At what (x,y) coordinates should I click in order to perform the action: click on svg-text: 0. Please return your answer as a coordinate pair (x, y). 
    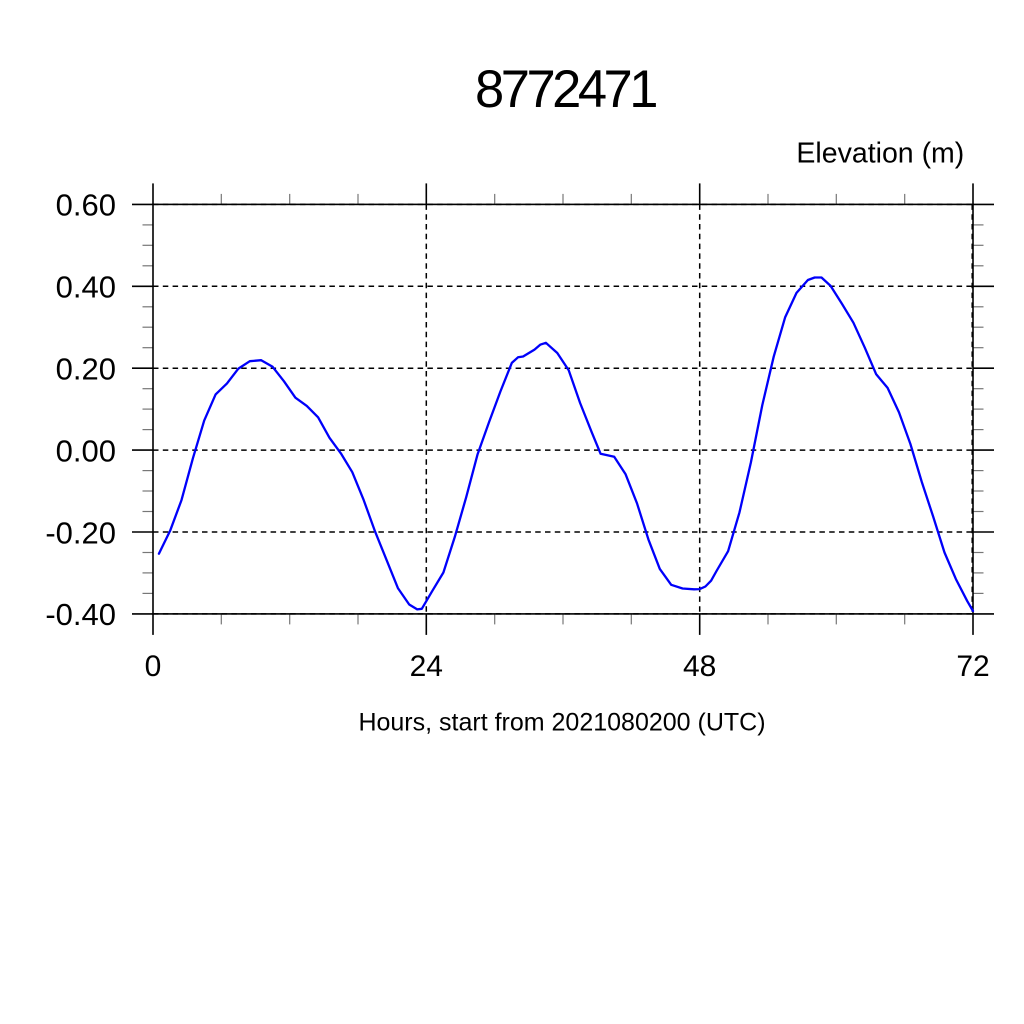
    Looking at the image, I should click on (153, 666).